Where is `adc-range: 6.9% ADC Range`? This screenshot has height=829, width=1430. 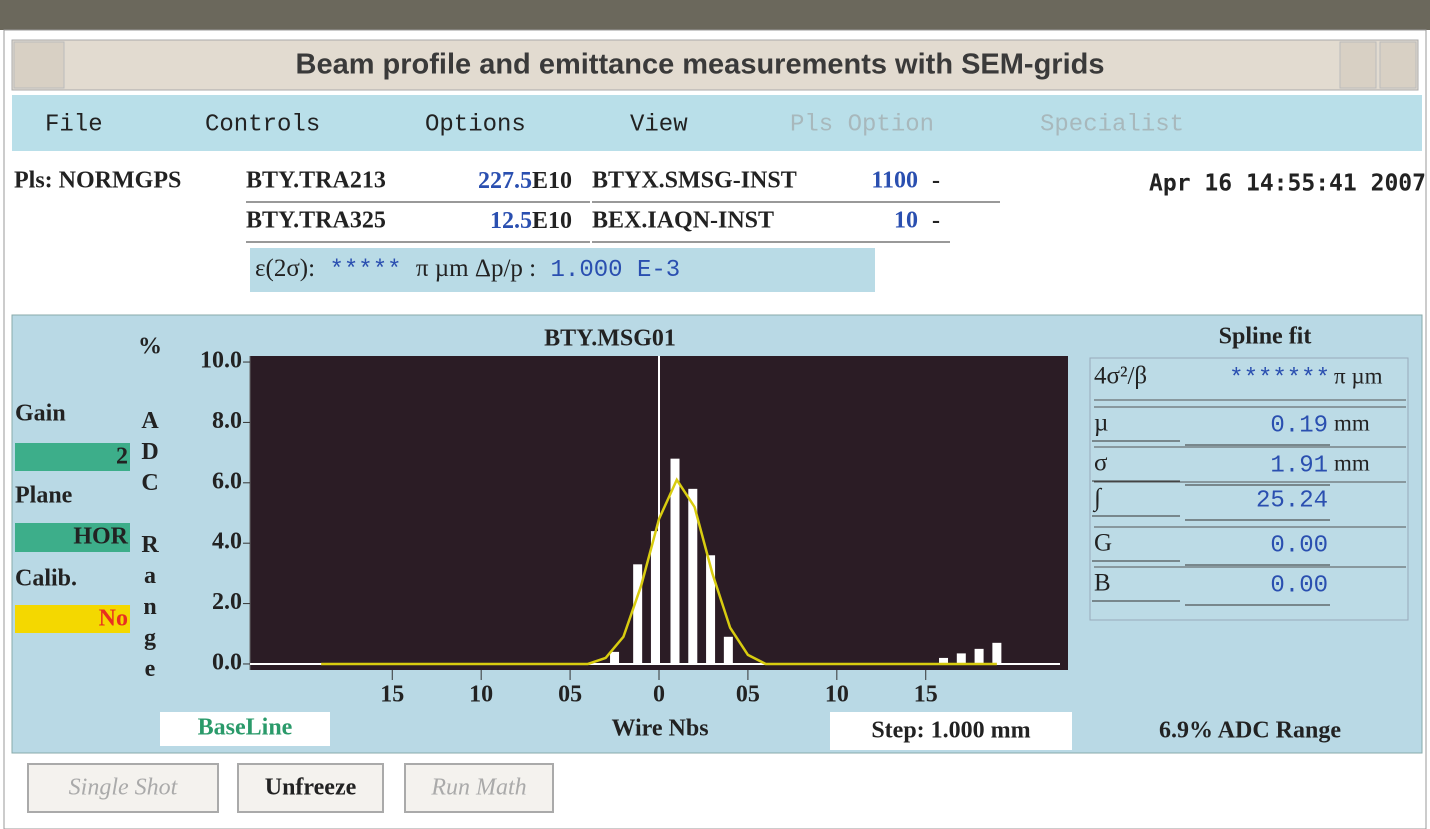
adc-range: 6.9% ADC Range is located at coordinates (1250, 731).